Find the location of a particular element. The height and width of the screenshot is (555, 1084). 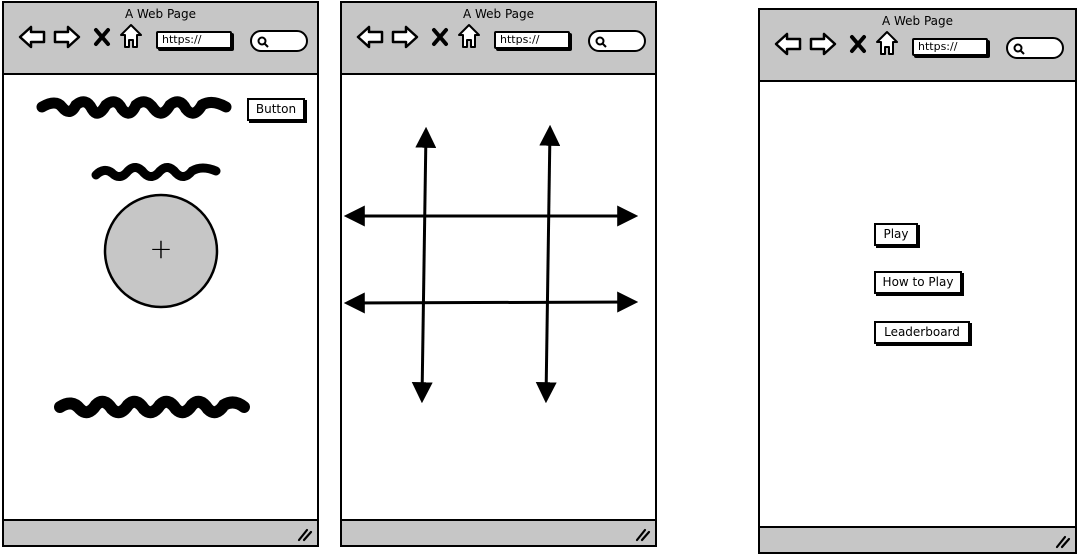

add-symbol: + is located at coordinates (161, 248).